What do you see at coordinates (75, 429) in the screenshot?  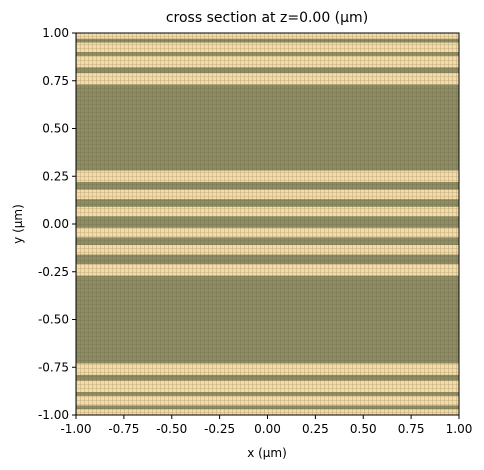 I see `x-tick-label: -1.00` at bounding box center [75, 429].